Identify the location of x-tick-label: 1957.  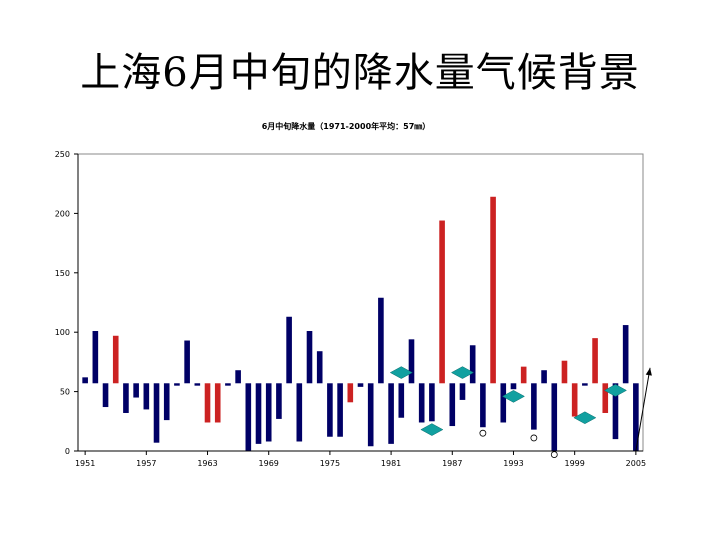
(146, 463).